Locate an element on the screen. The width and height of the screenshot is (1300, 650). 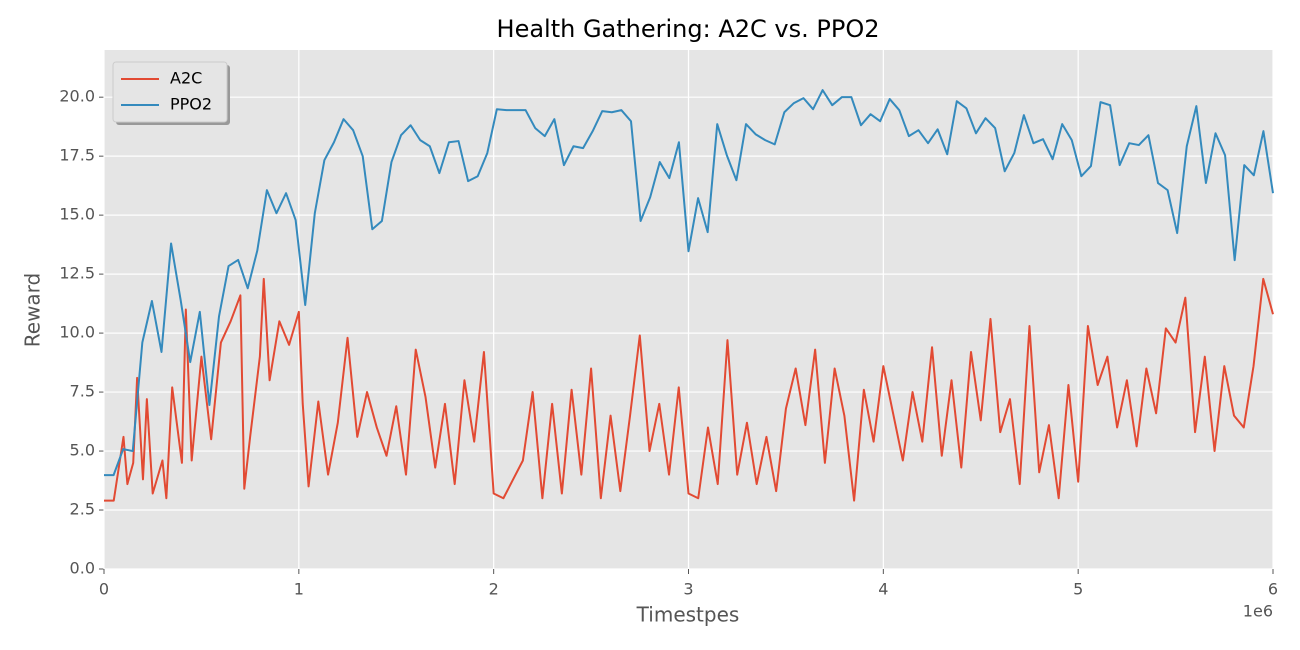
y-axis-label: Reward is located at coordinates (33, 310).